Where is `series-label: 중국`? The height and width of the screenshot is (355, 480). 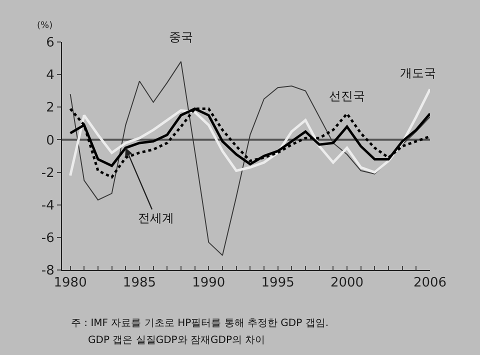
series-label: 중국 is located at coordinates (181, 37).